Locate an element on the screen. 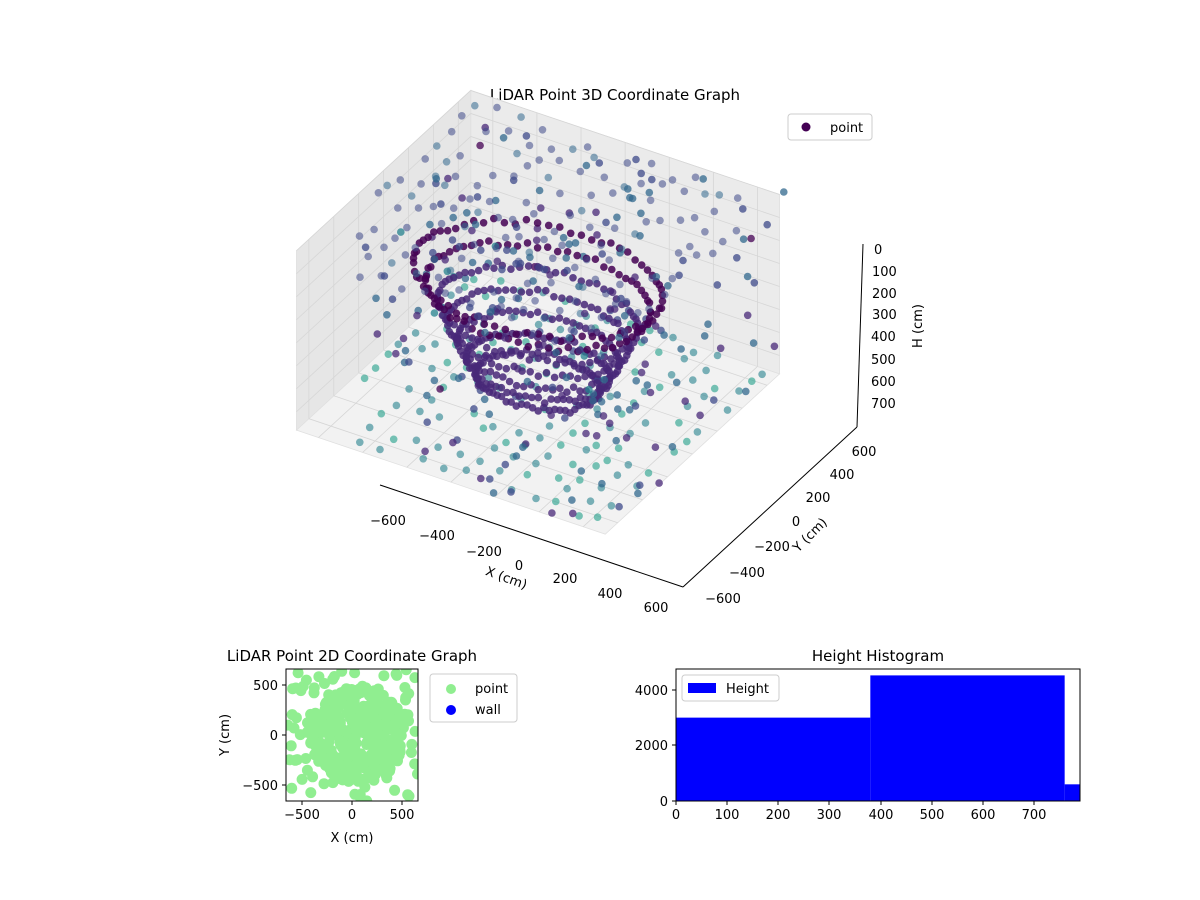 This screenshot has width=1200, height=900. chart-histogram-x-tick-label: 200 is located at coordinates (778, 815).